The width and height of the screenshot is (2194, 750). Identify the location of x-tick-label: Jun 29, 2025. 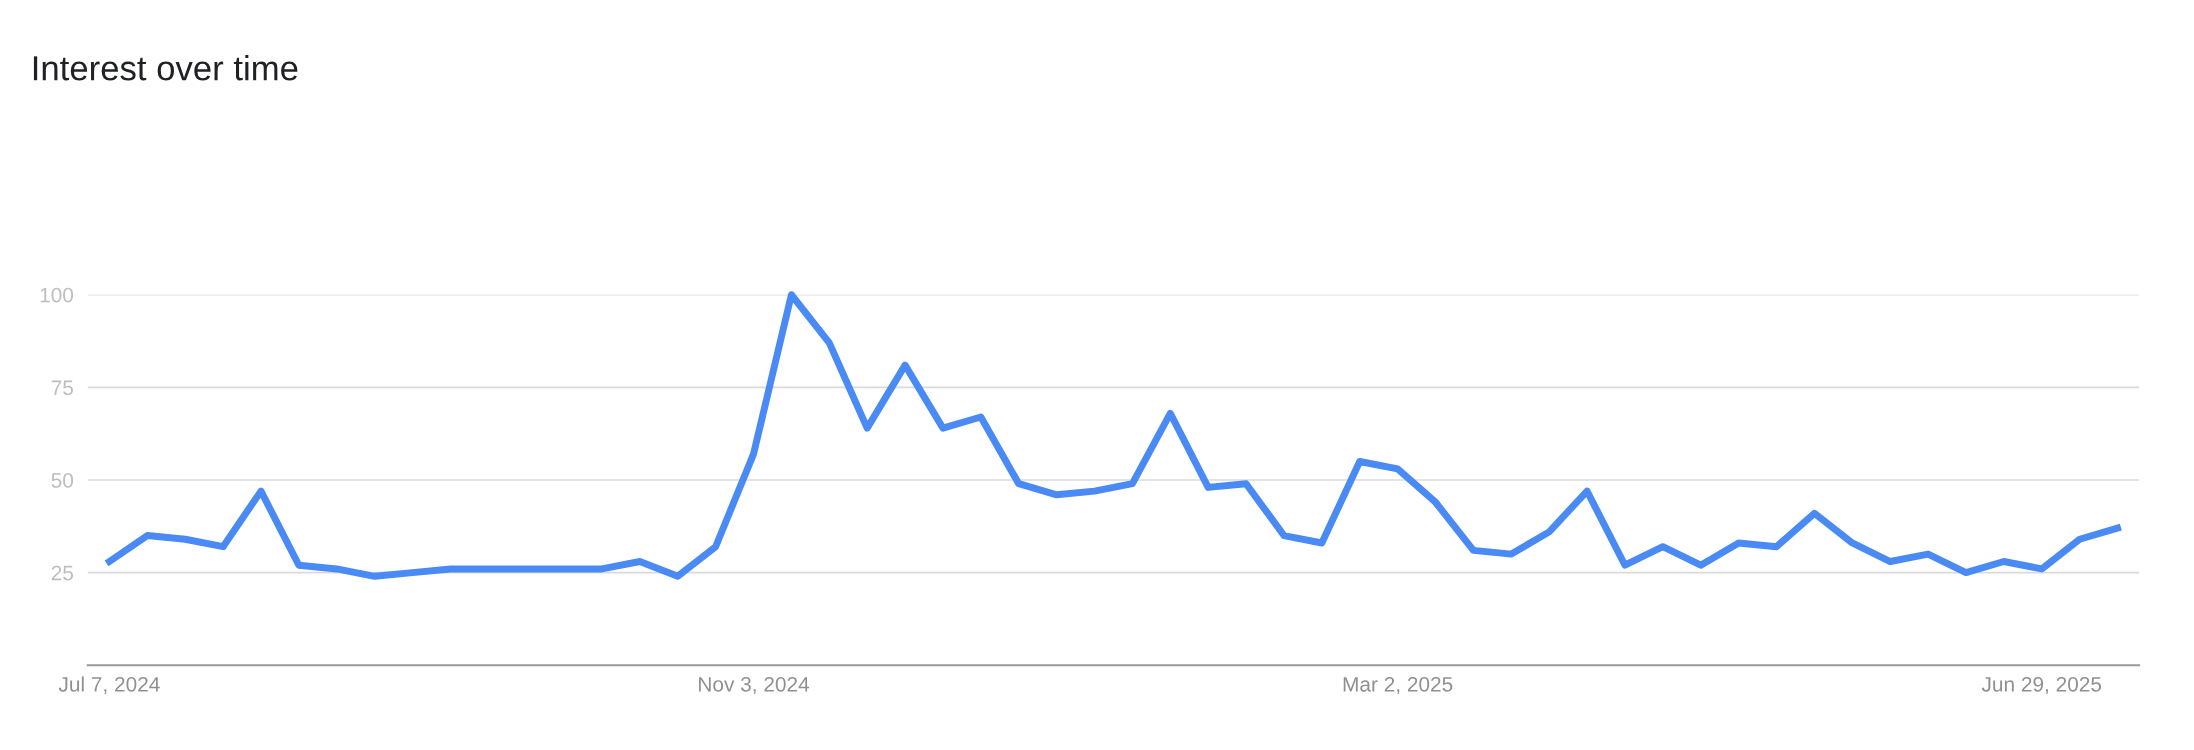
(2041, 685).